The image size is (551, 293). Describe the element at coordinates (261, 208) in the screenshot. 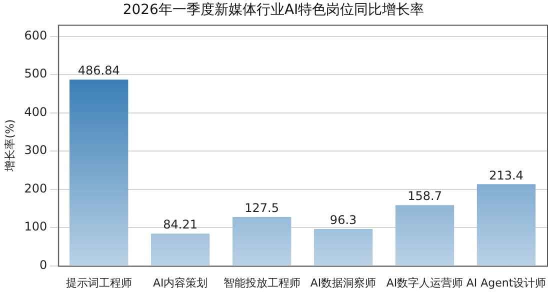

I see `data-label: 127.5` at that location.